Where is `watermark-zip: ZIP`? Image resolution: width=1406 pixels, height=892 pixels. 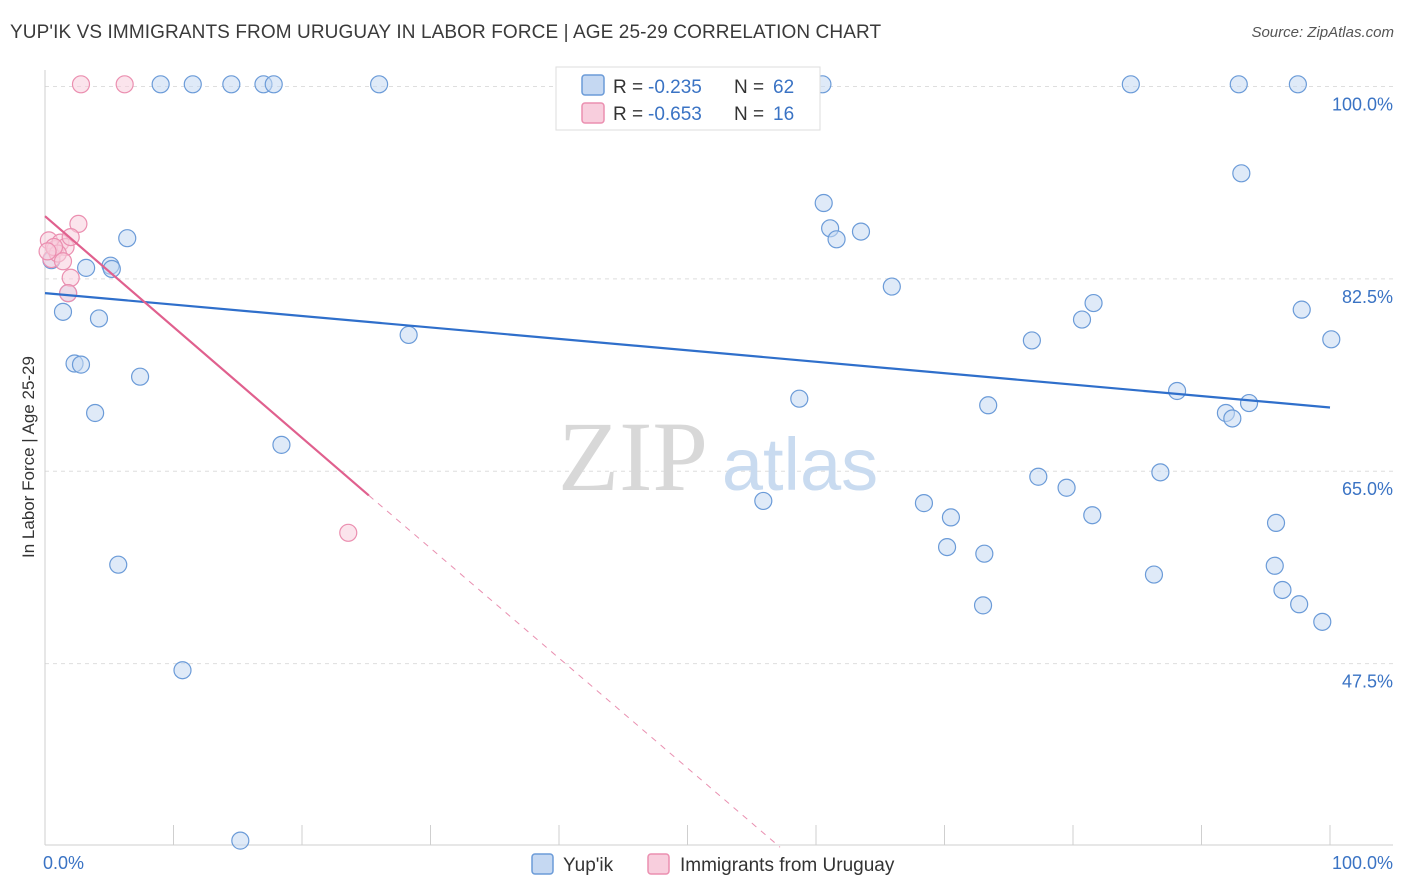
watermark-zip: ZIP is located at coordinates (633, 456).